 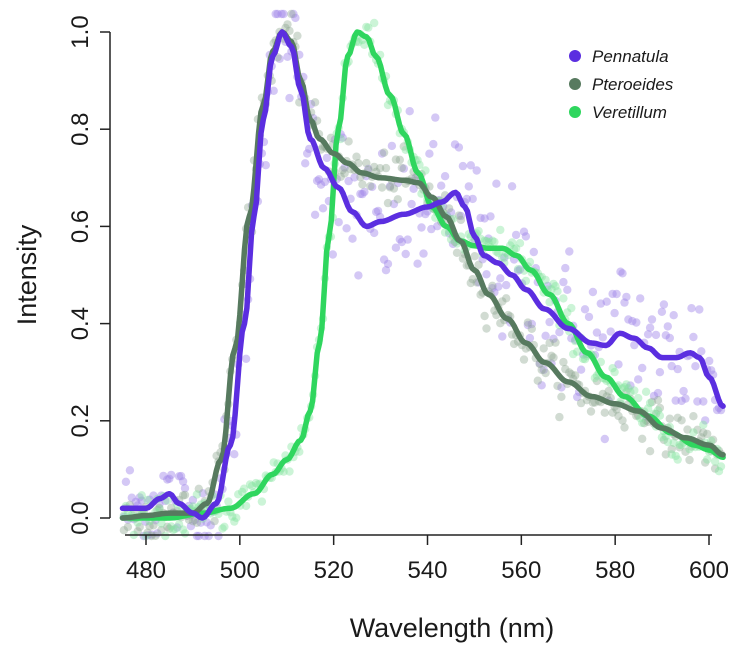 What do you see at coordinates (80, 517) in the screenshot?
I see `y-tick-label-0: 0.0` at bounding box center [80, 517].